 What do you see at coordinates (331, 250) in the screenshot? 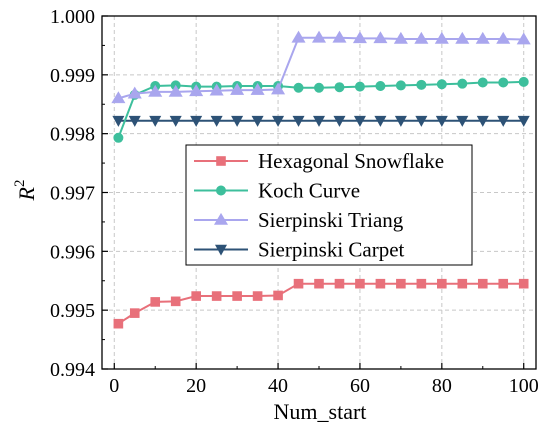
I see `legend-label: Sierpinski Carpet` at bounding box center [331, 250].